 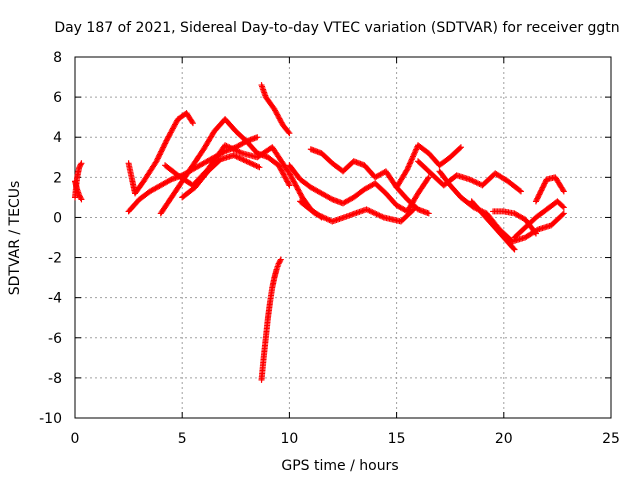 I want to click on x-tick-label: 5, so click(x=182, y=439).